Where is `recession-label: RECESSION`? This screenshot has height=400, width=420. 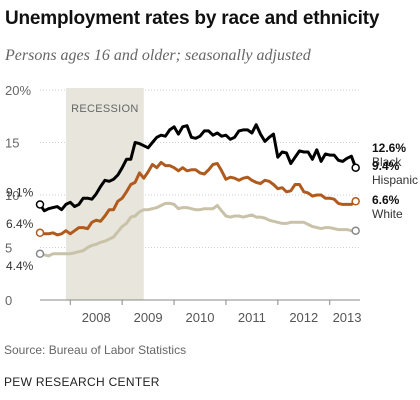
recession-label: RECESSION is located at coordinates (105, 109).